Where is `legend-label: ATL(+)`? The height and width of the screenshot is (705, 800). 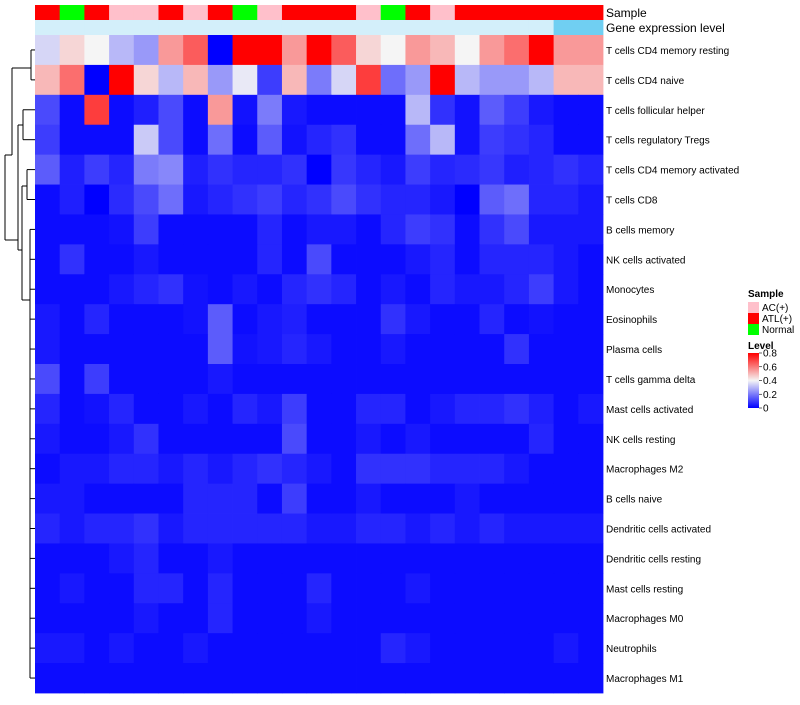 legend-label: ATL(+) is located at coordinates (777, 319).